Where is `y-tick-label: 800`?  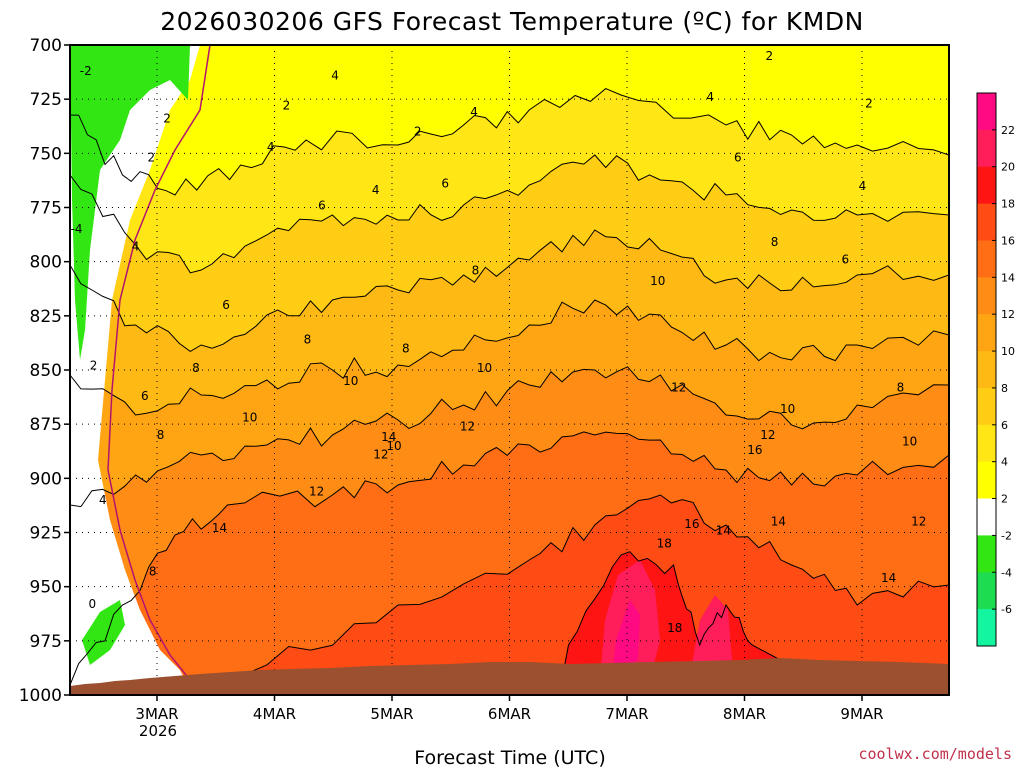
y-tick-label: 800 is located at coordinates (46, 263).